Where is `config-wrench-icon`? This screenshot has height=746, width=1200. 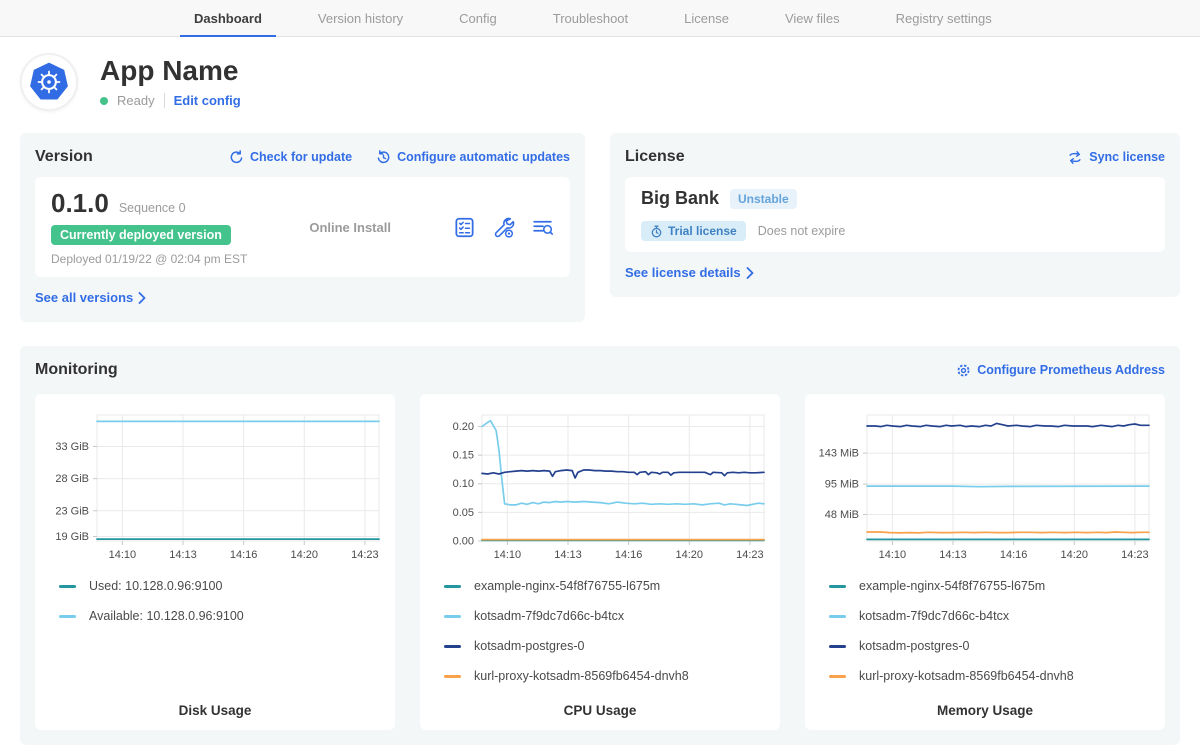
config-wrench-icon is located at coordinates (503, 227).